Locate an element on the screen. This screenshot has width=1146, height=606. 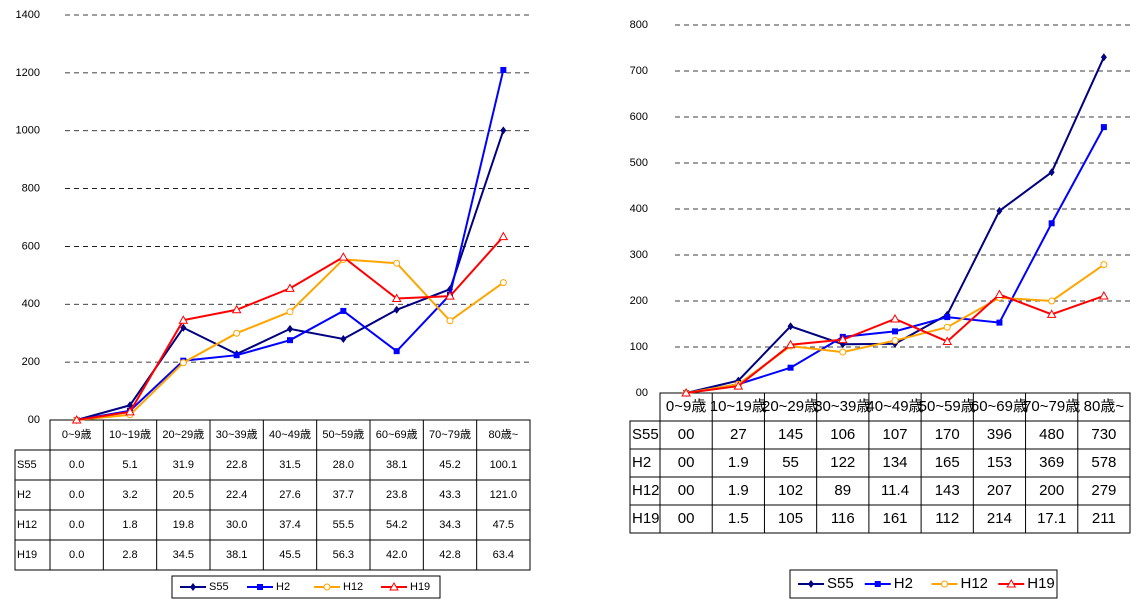
y-tick-label: 600 is located at coordinates (639, 117).